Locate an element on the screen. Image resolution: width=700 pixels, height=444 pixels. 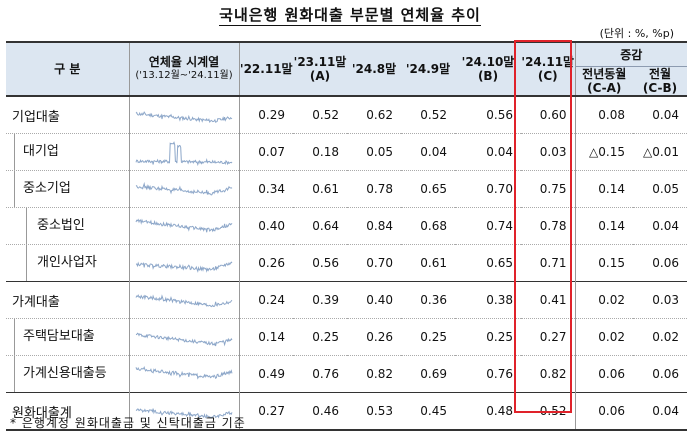
table-title: 국내은행 원화대출 부문별 연체율 추이 is located at coordinates (350, 16).